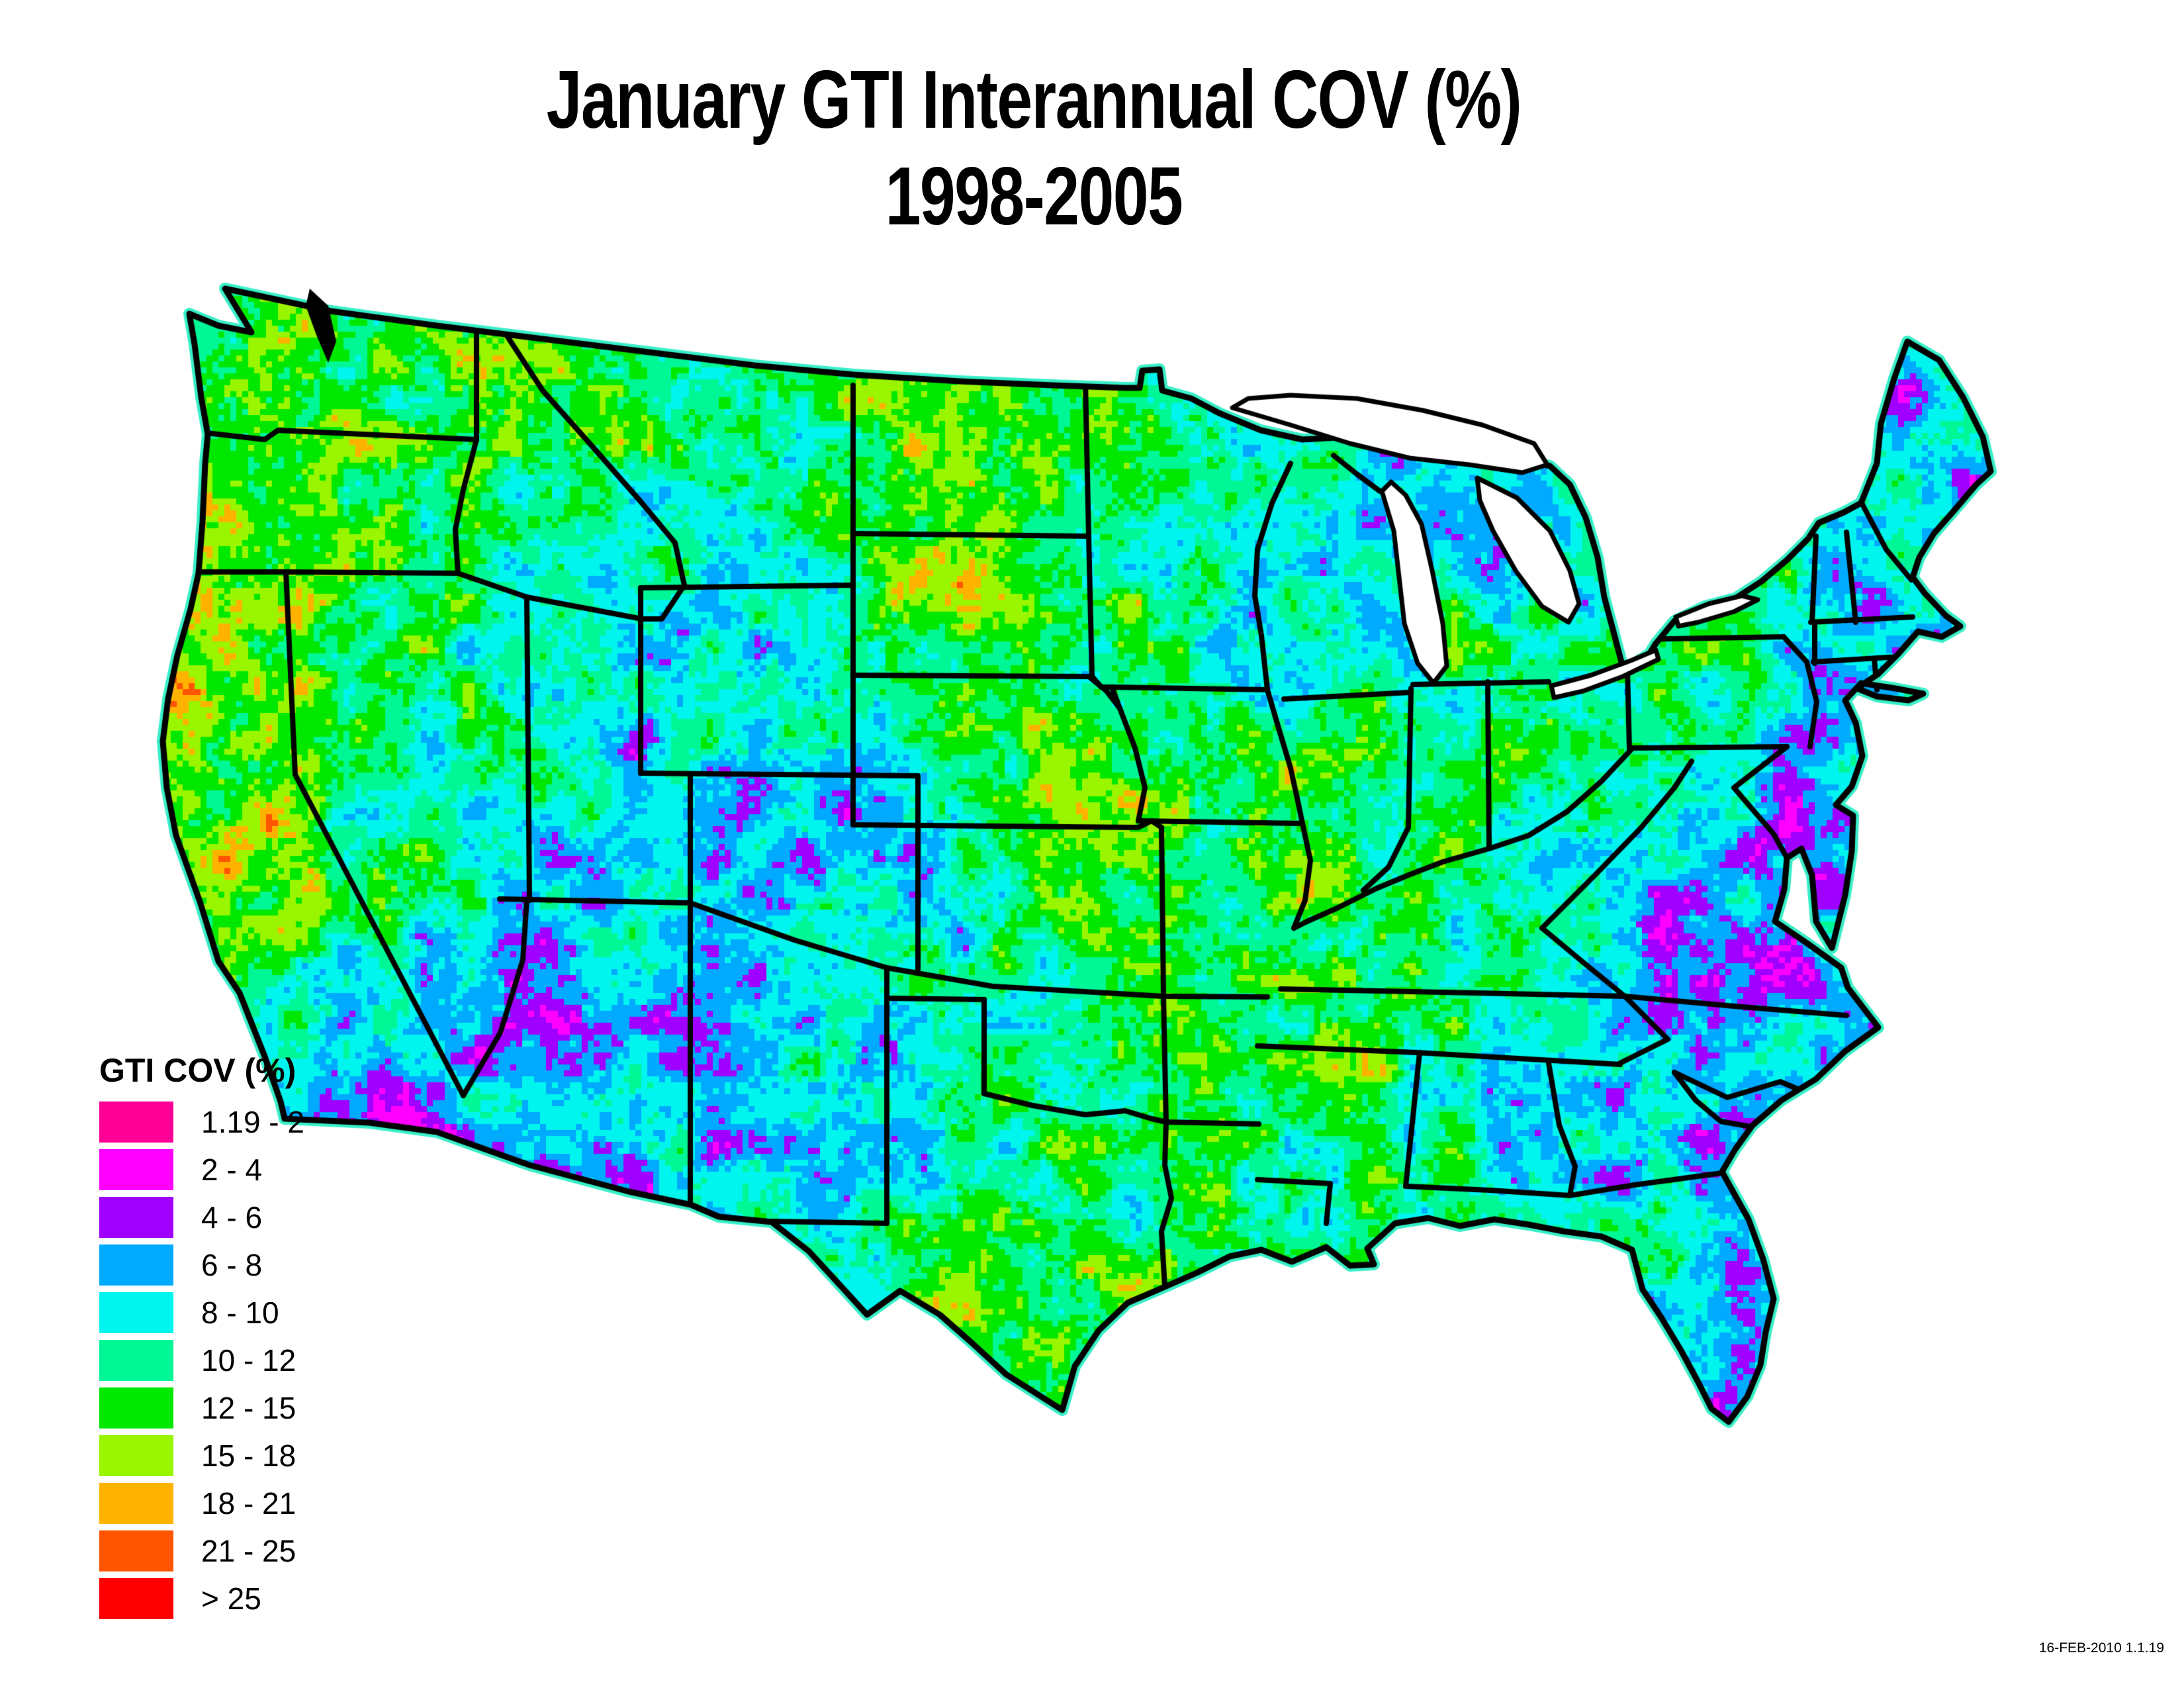 This screenshot has width=2184, height=1688. I want to click on legend-row: 18 - 21, so click(202, 1503).